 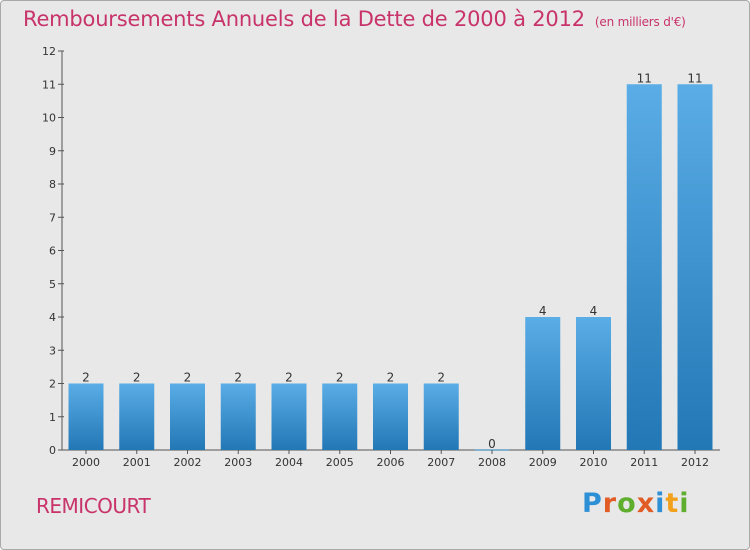 I want to click on x-tick-label: 2011, so click(x=644, y=462).